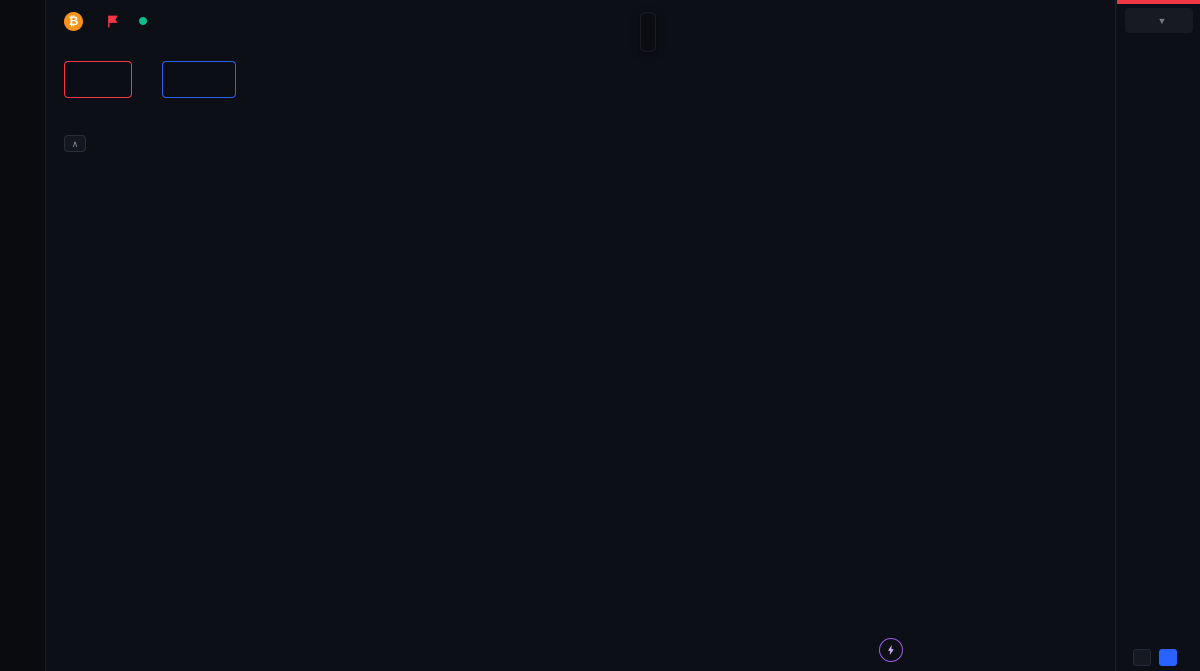 Image resolution: width=1200 pixels, height=671 pixels. I want to click on bitcoin-logo-icon: ₿, so click(73, 21).